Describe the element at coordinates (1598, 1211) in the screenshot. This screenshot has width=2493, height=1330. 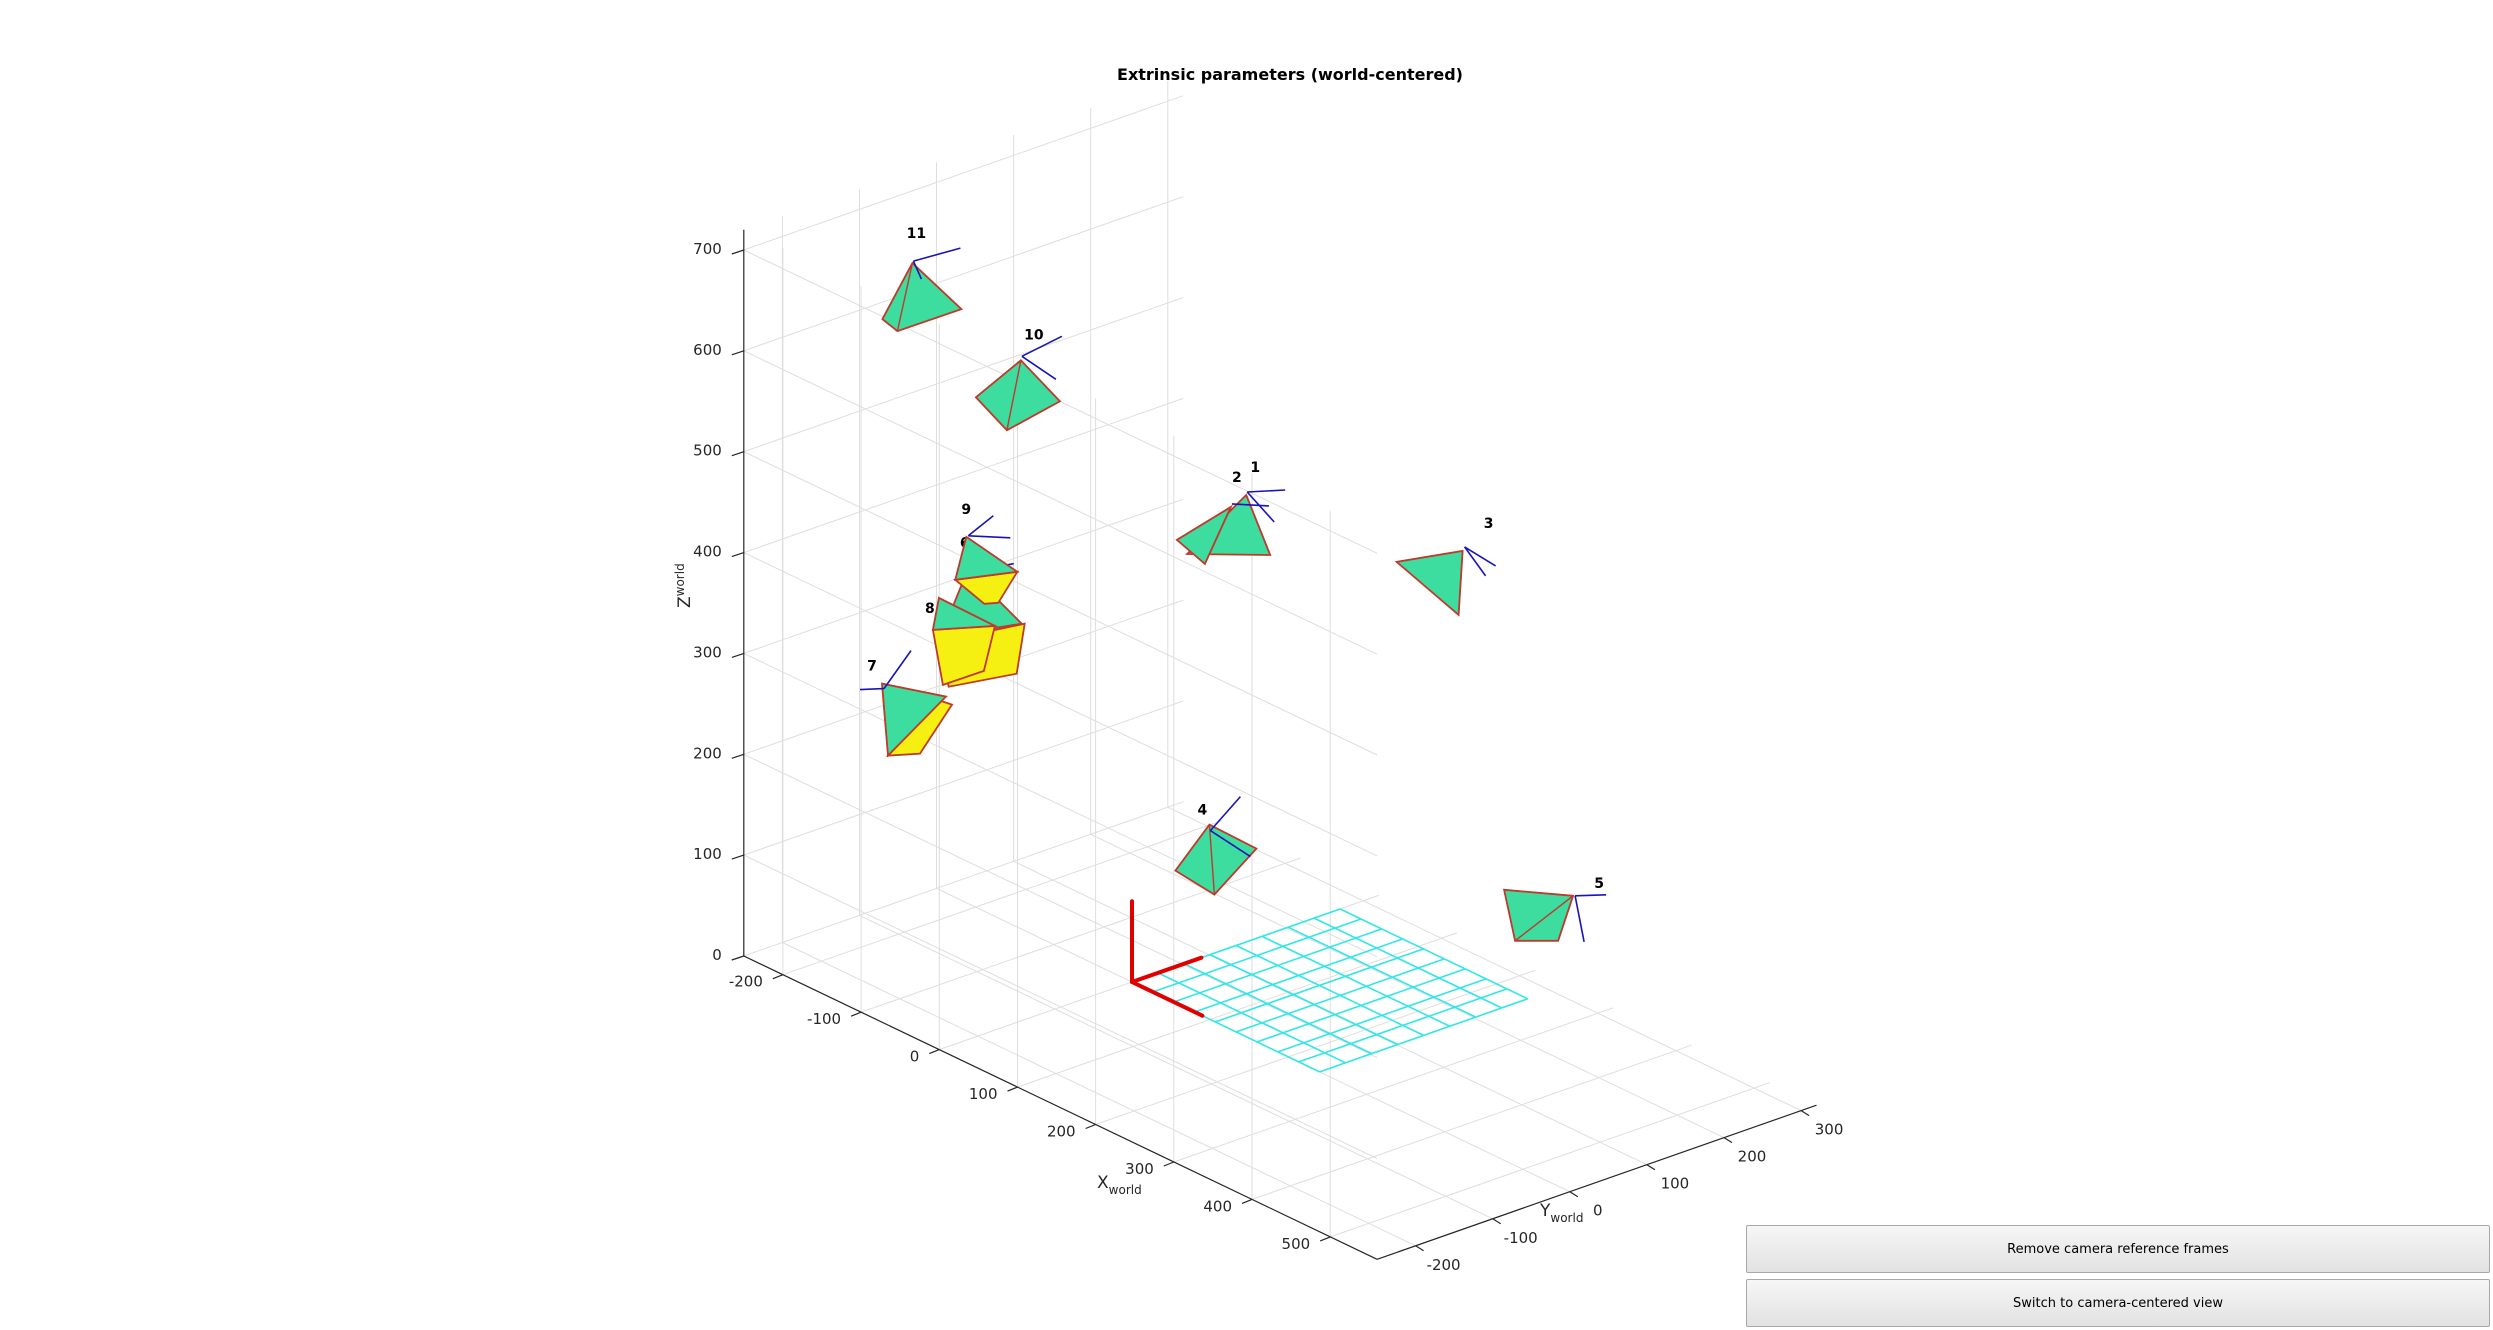
I see `y-tick-label: 0` at that location.